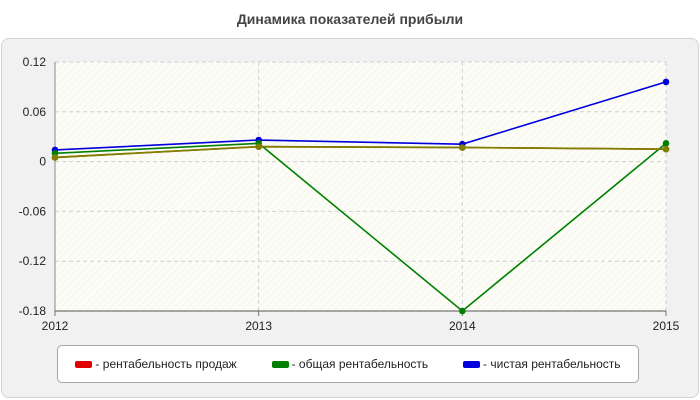 This screenshot has width=700, height=400. I want to click on legend-swatch-red, so click(84, 364).